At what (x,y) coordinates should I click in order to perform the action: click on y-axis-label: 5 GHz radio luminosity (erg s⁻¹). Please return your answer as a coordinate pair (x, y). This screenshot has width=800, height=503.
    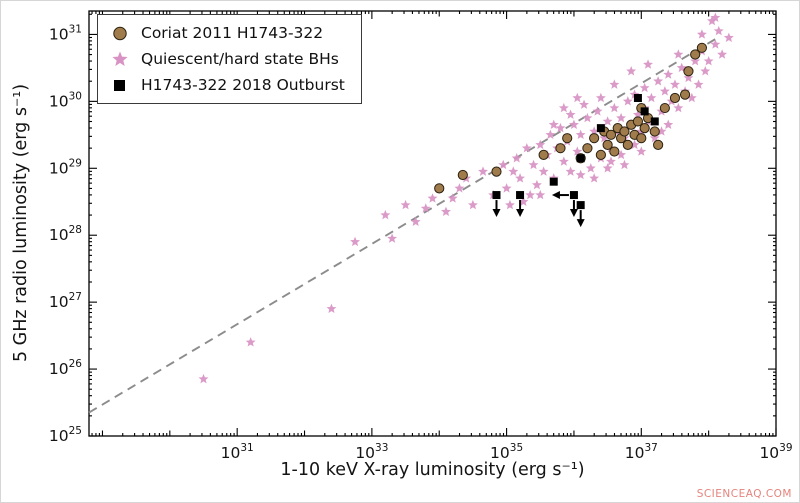
    Looking at the image, I should click on (21, 223).